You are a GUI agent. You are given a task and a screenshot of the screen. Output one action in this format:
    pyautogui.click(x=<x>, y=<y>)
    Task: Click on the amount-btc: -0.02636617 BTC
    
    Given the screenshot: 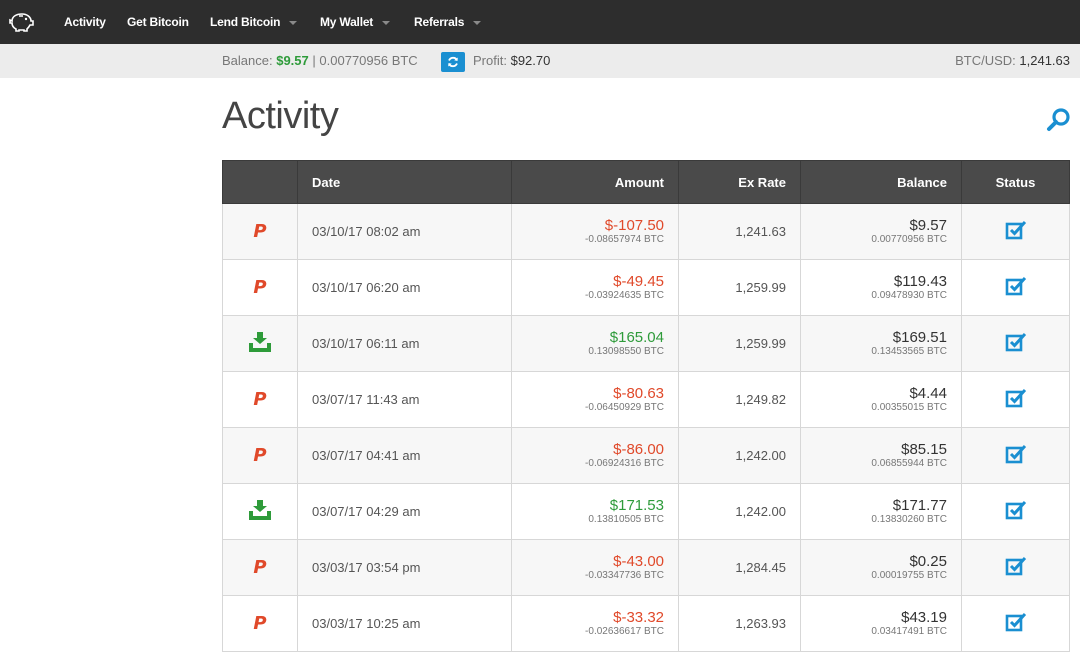 What is the action you would take?
    pyautogui.click(x=624, y=631)
    